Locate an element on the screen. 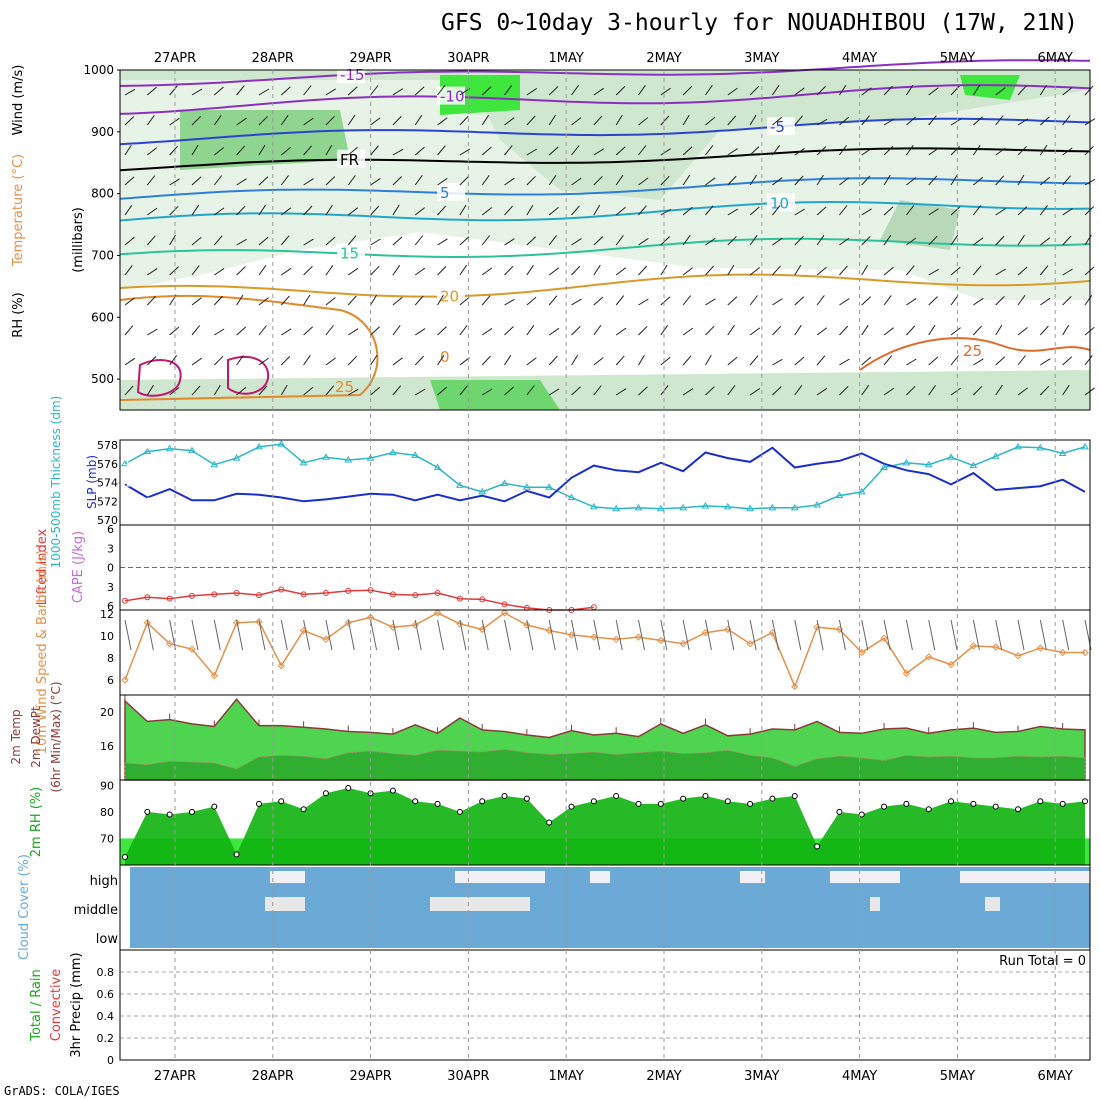 The width and height of the screenshot is (1100, 1100). date-label-bottom: 27APR is located at coordinates (175, 1076).